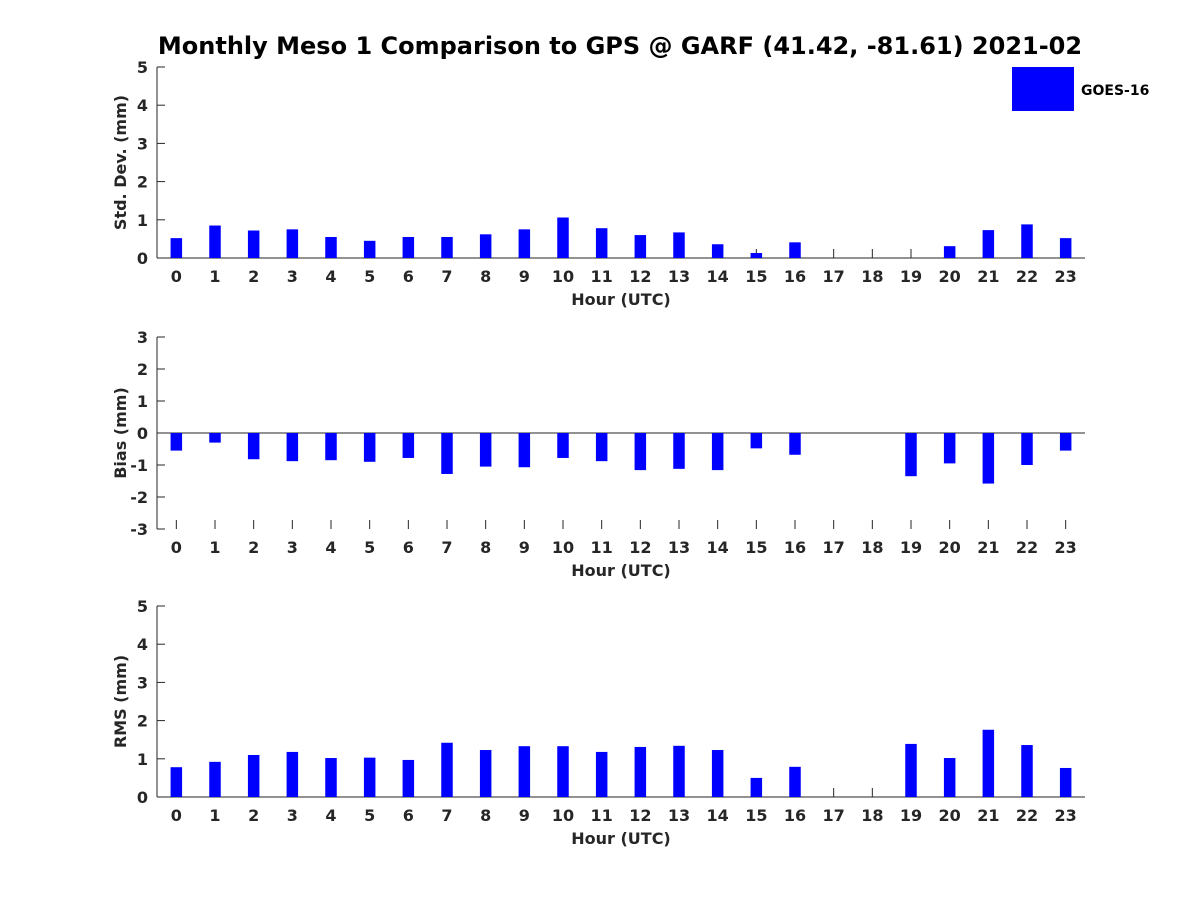 This screenshot has width=1200, height=900. What do you see at coordinates (120, 433) in the screenshot?
I see `y-axis-label: Bias (mm)` at bounding box center [120, 433].